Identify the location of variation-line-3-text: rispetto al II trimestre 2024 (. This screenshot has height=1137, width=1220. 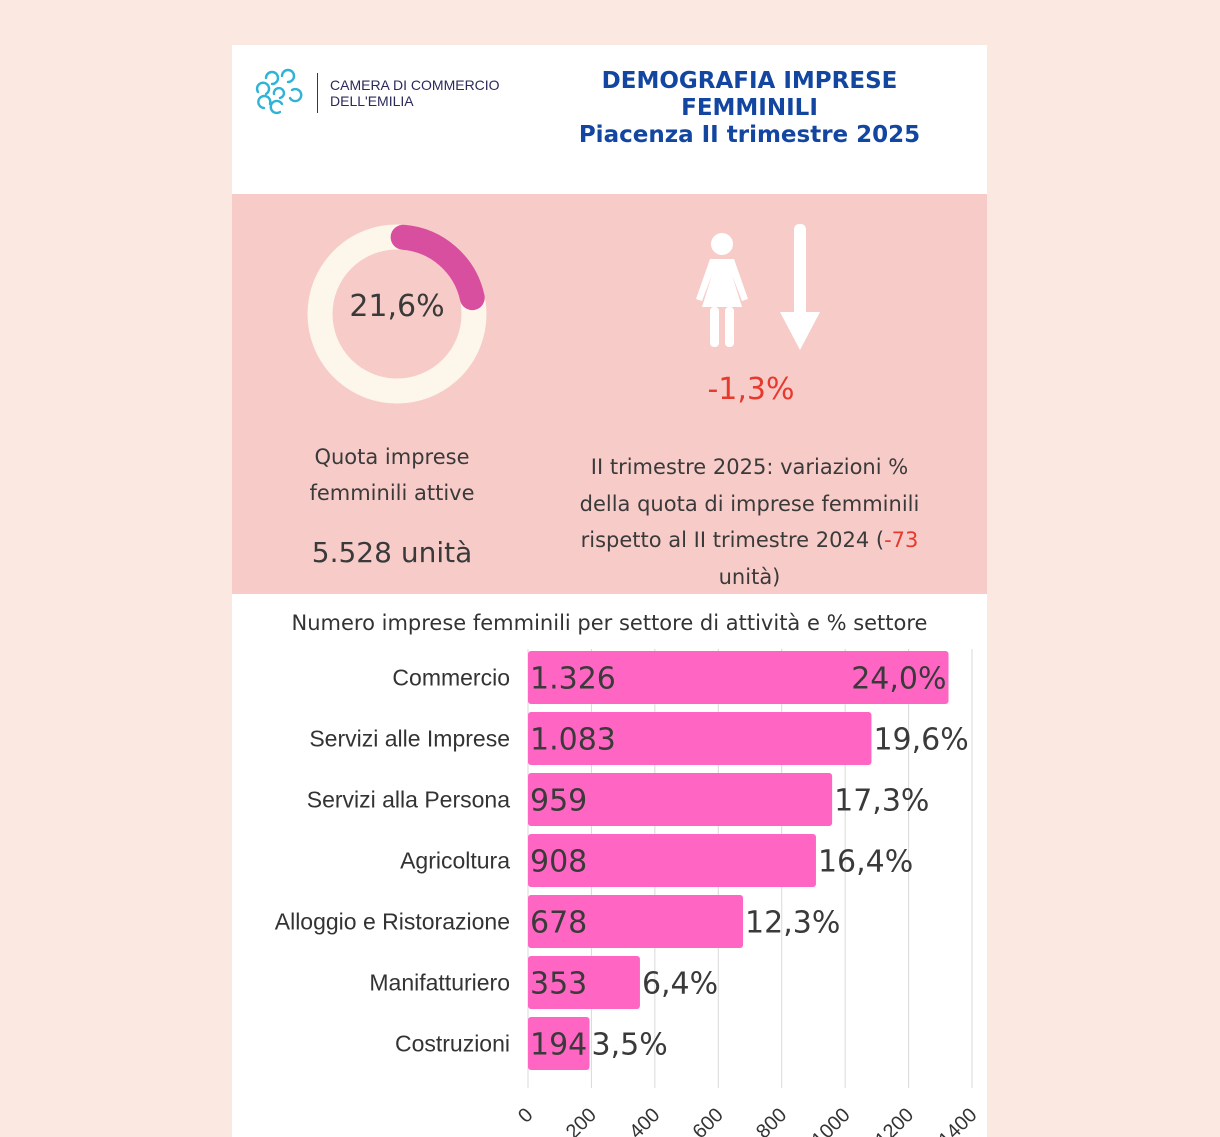
(732, 540).